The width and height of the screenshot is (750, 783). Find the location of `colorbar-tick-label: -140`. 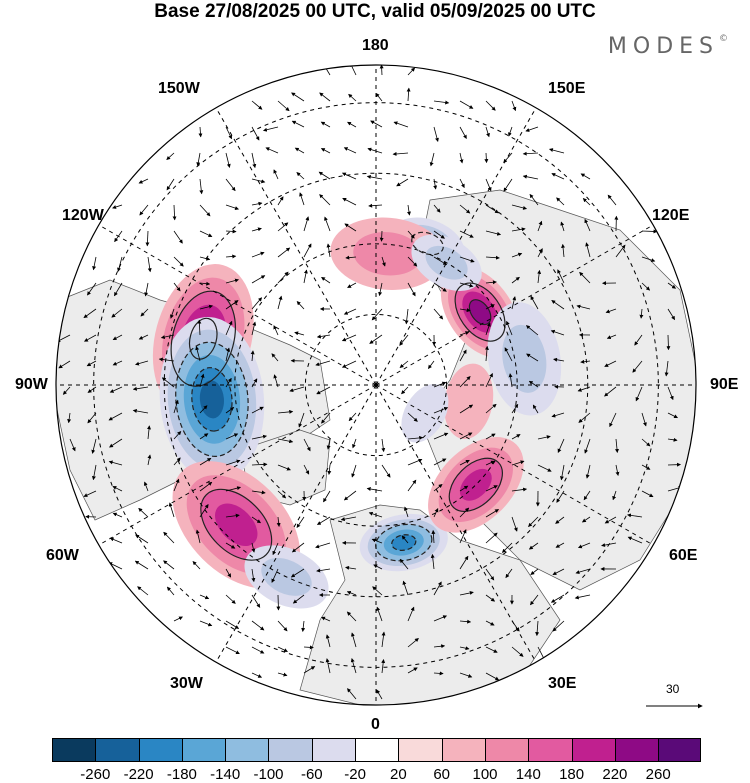

colorbar-tick-label: -140 is located at coordinates (225, 774).